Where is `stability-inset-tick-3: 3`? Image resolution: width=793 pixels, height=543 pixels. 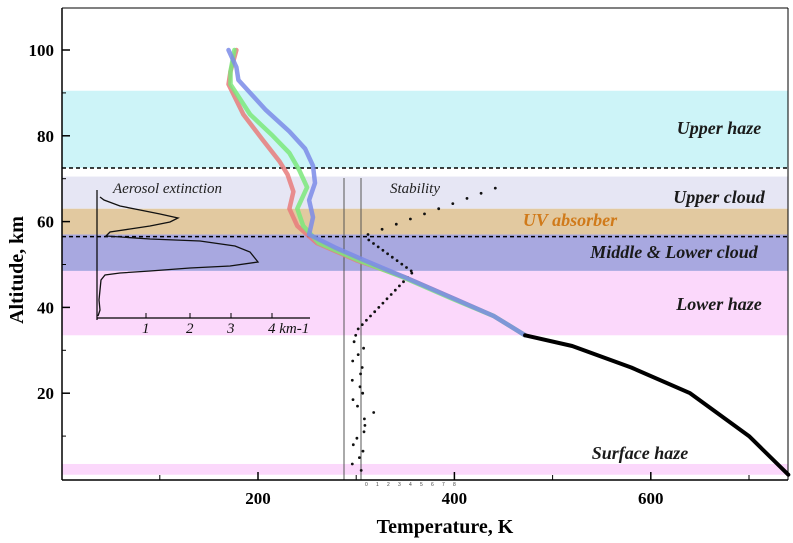
stability-inset-tick-3: 3 is located at coordinates (399, 485).